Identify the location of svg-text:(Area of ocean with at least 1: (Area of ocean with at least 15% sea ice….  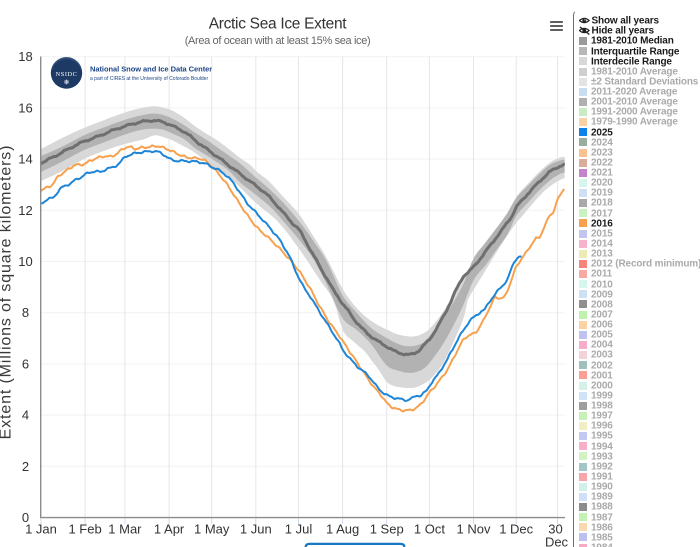
(278, 41).